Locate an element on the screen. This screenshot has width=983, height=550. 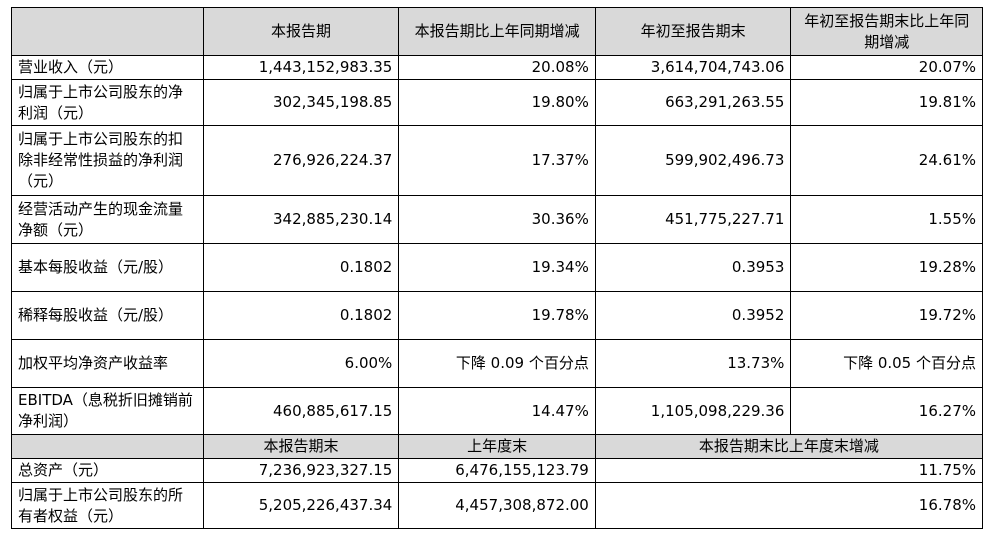
ytd-value: 0.3953 is located at coordinates (693, 267).